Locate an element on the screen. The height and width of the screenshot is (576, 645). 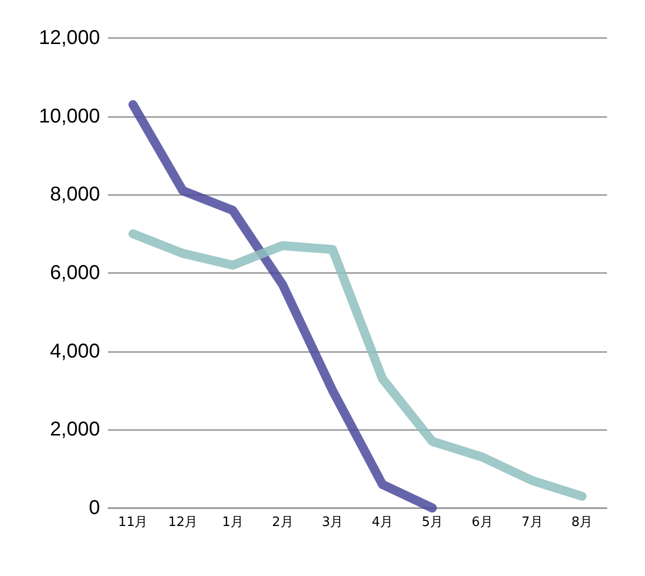
x-tick-label: 1月 is located at coordinates (233, 522).